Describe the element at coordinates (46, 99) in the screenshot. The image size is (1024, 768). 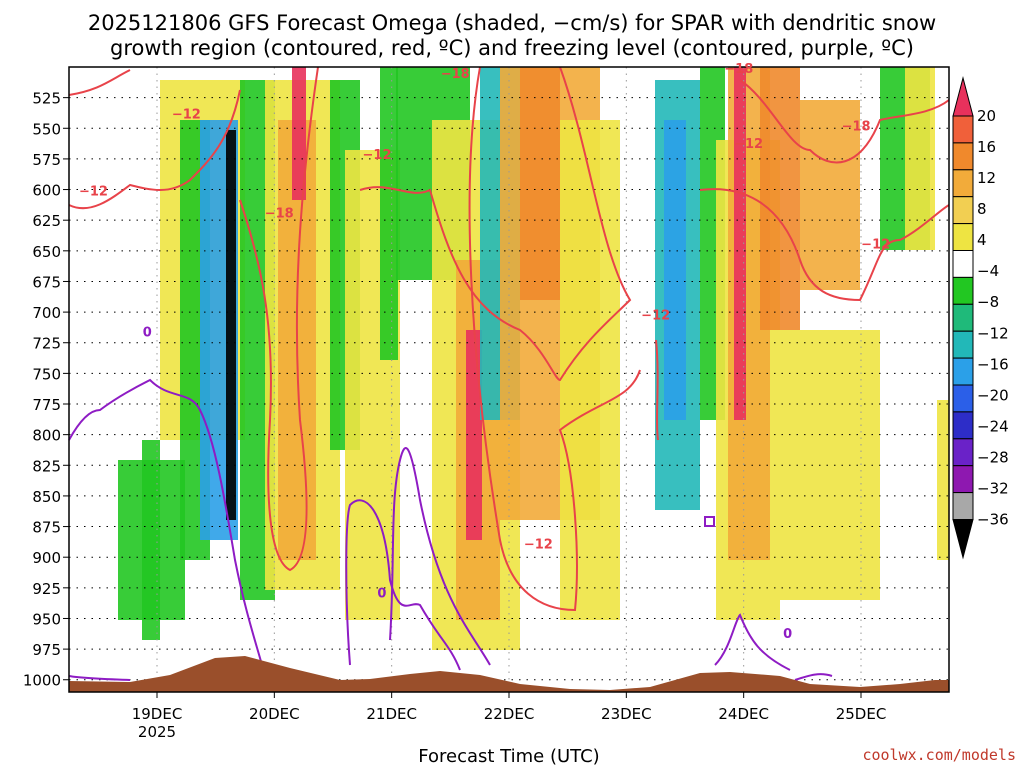
I see `y-tick-label: 525` at that location.